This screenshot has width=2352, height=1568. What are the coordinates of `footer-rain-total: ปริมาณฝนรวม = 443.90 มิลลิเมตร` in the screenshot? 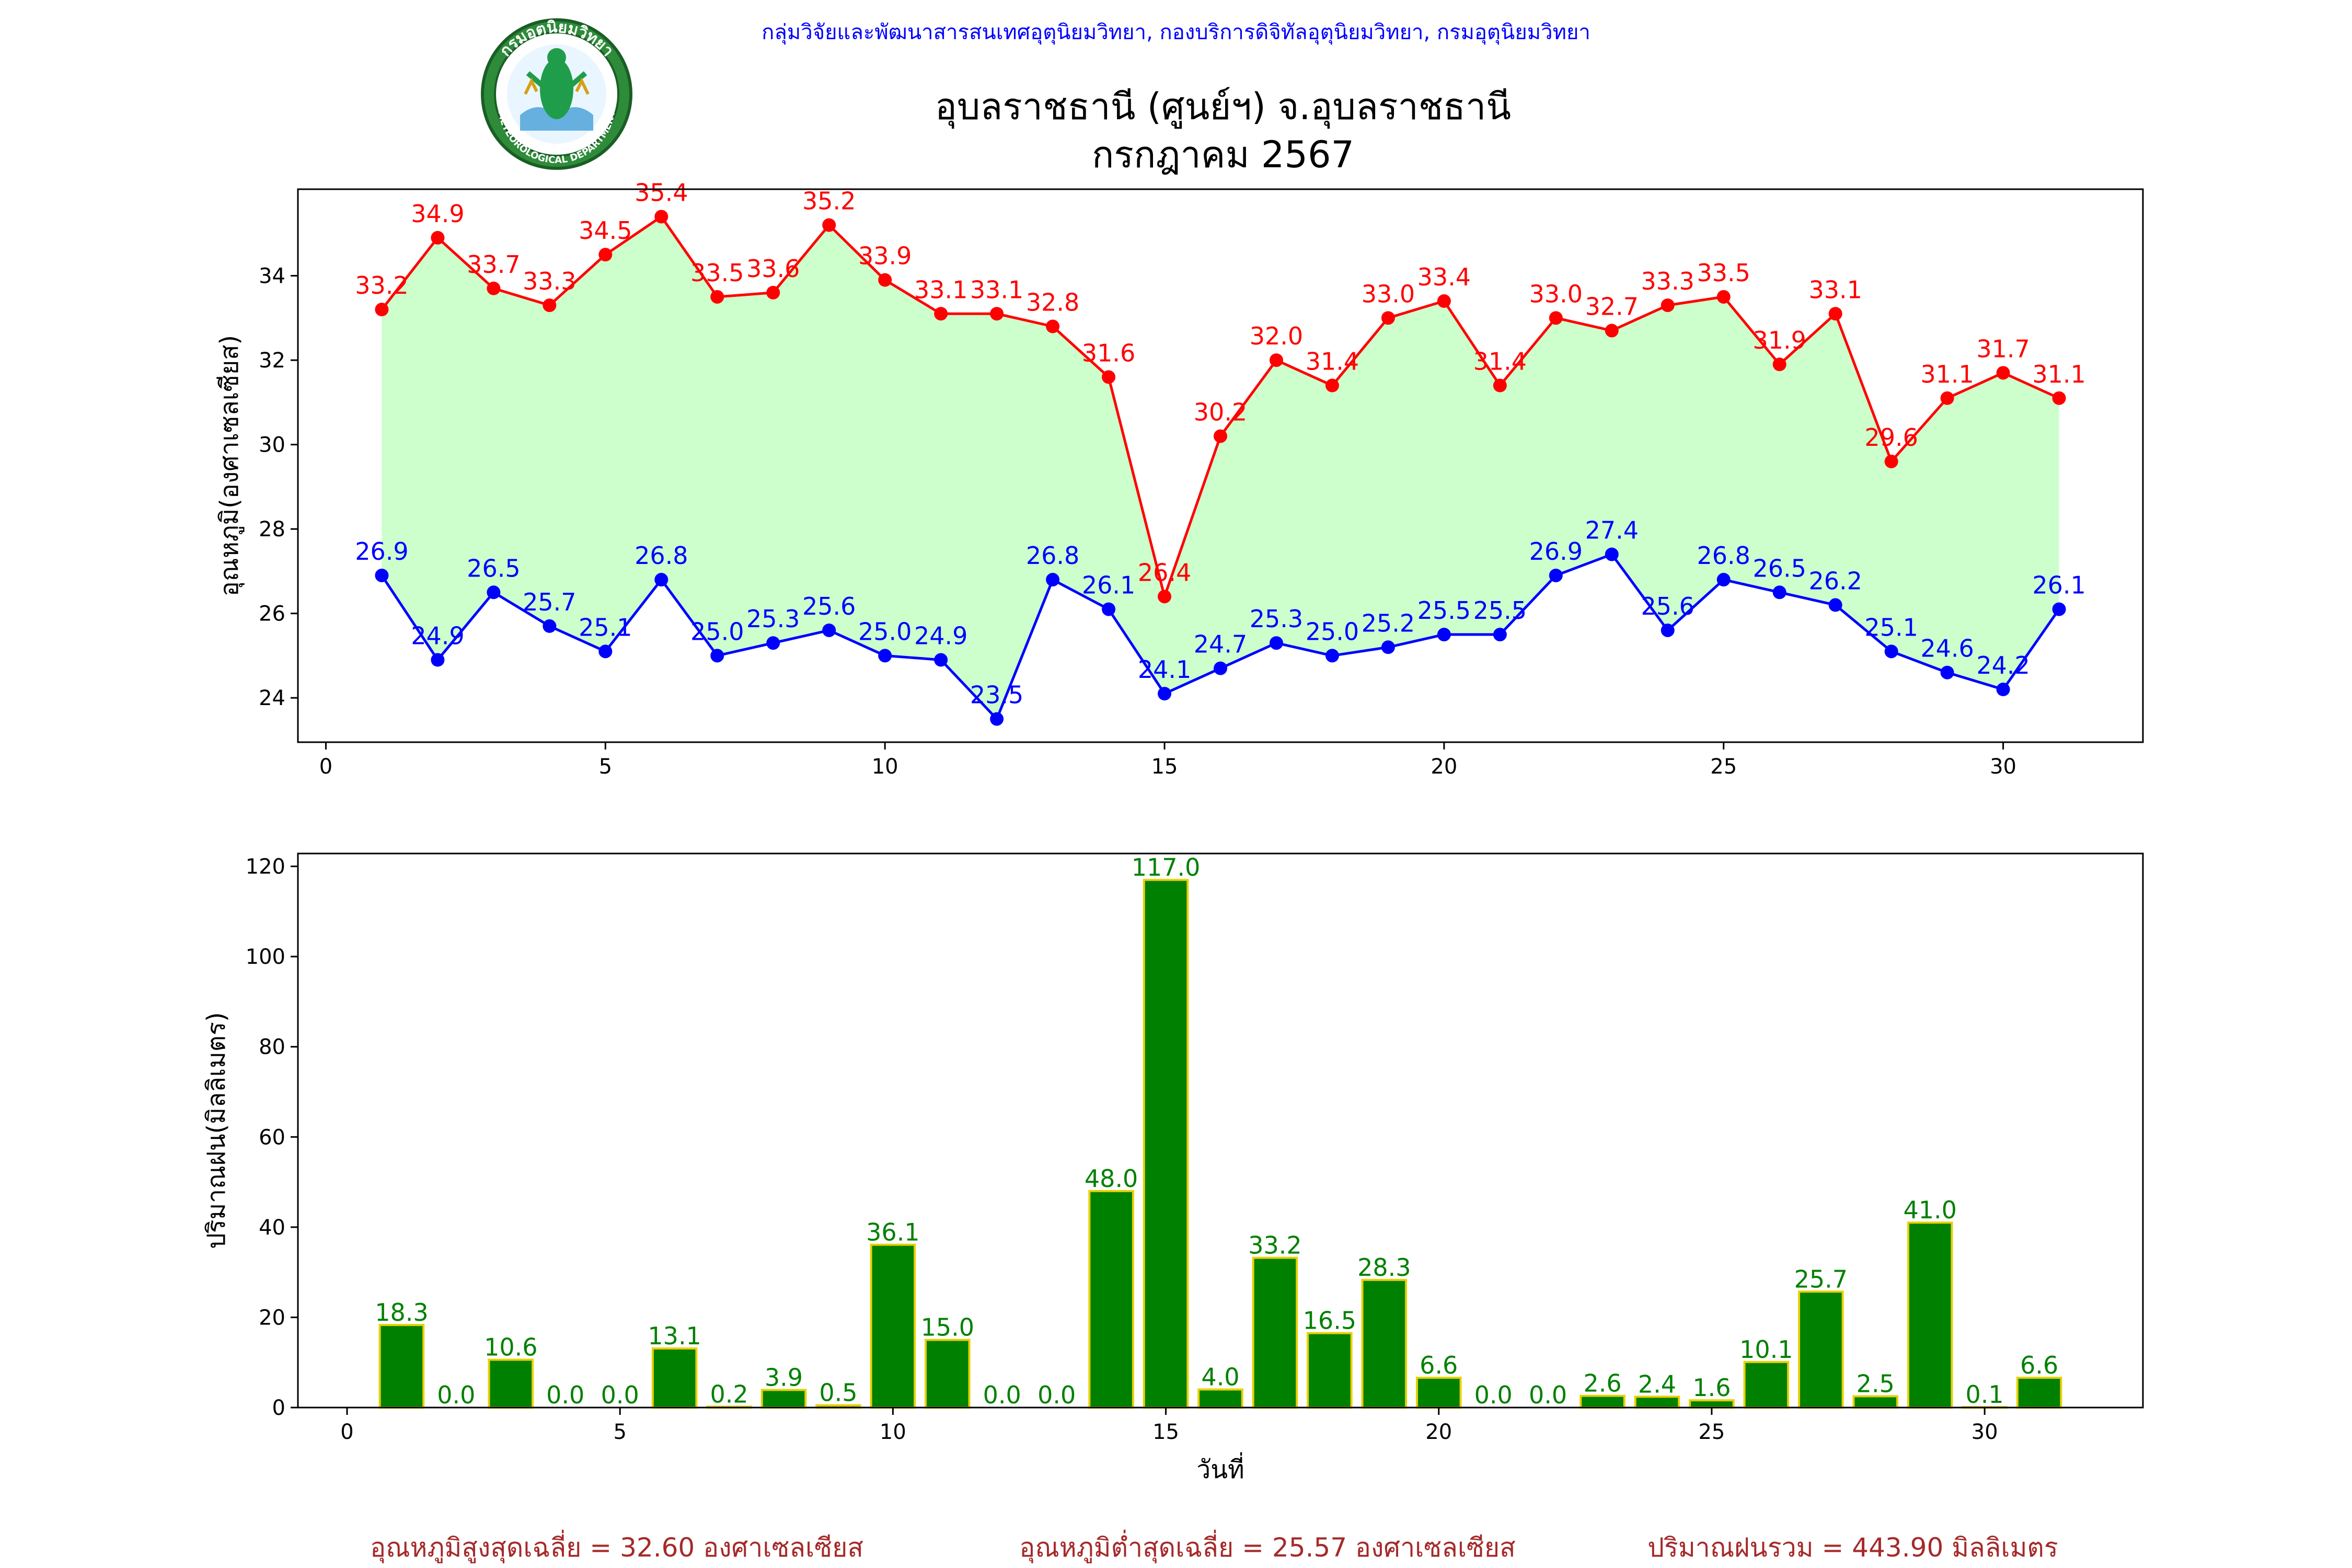 It's located at (1852, 1547).